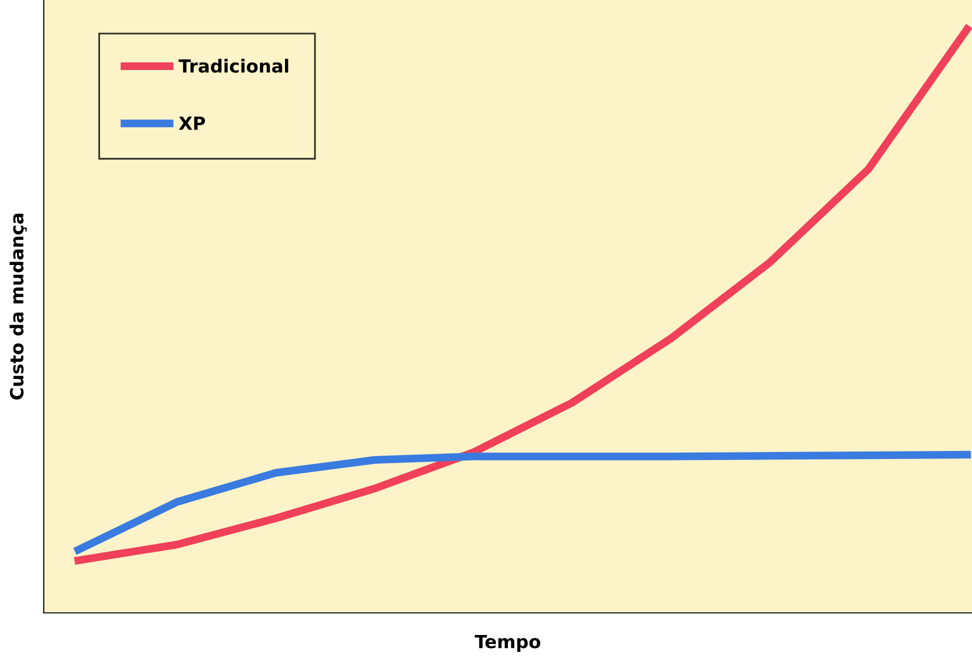 This screenshot has height=659, width=972. What do you see at coordinates (192, 123) in the screenshot?
I see `legend-label: XP` at bounding box center [192, 123].